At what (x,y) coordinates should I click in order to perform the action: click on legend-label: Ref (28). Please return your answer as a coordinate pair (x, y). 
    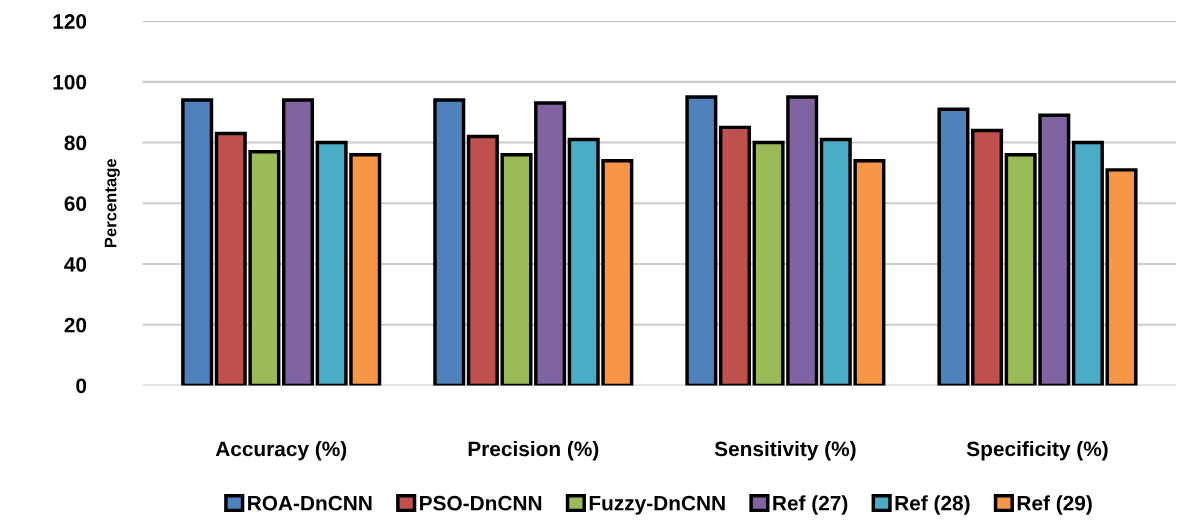
    Looking at the image, I should click on (932, 505).